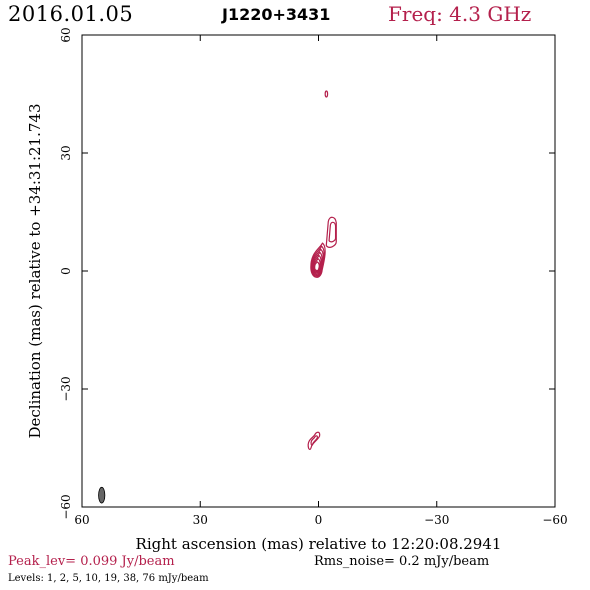 This screenshot has height=590, width=590. I want to click on y-tick-label: −60, so click(66, 506).